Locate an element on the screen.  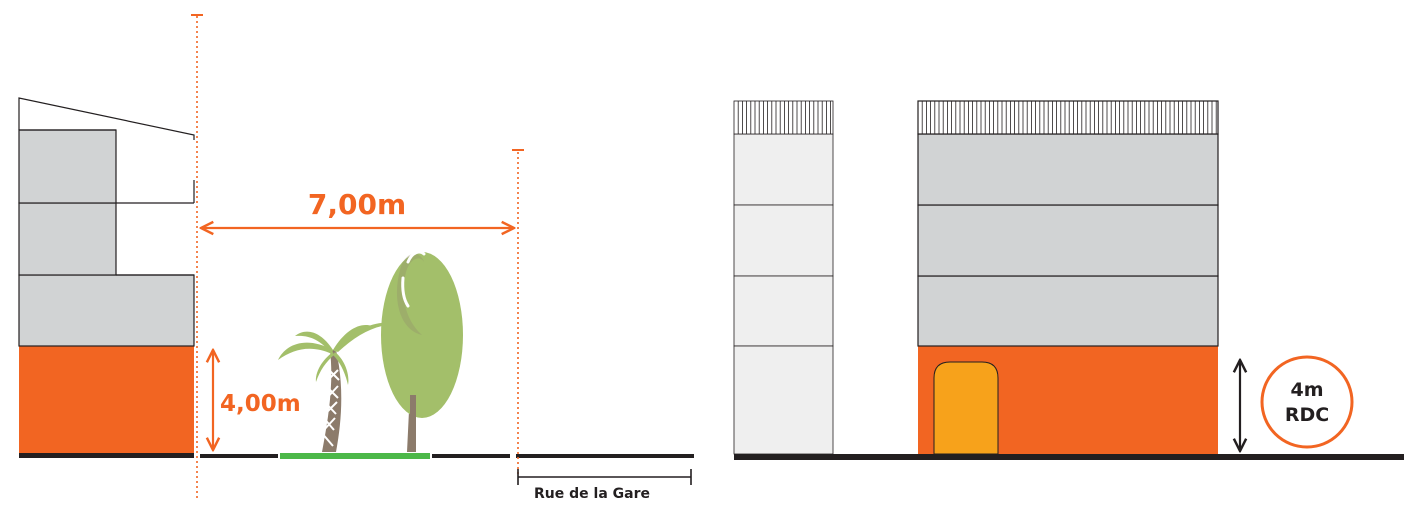
rdc-badge: 4m RDC is located at coordinates (1307, 402).